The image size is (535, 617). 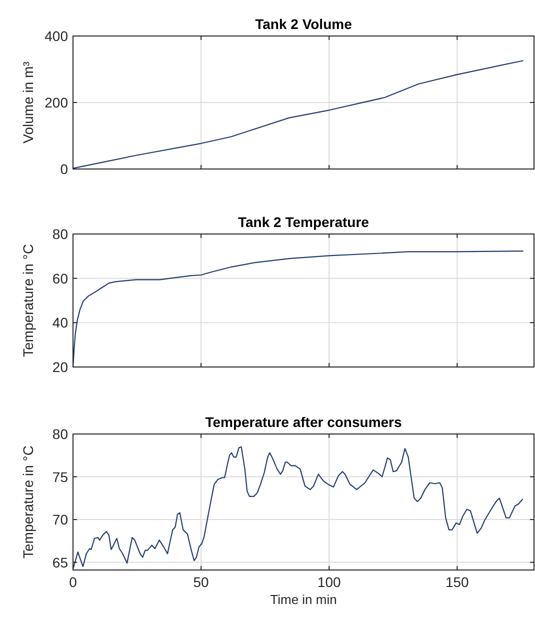 I want to click on y-tick-label: 60, so click(x=60, y=278).